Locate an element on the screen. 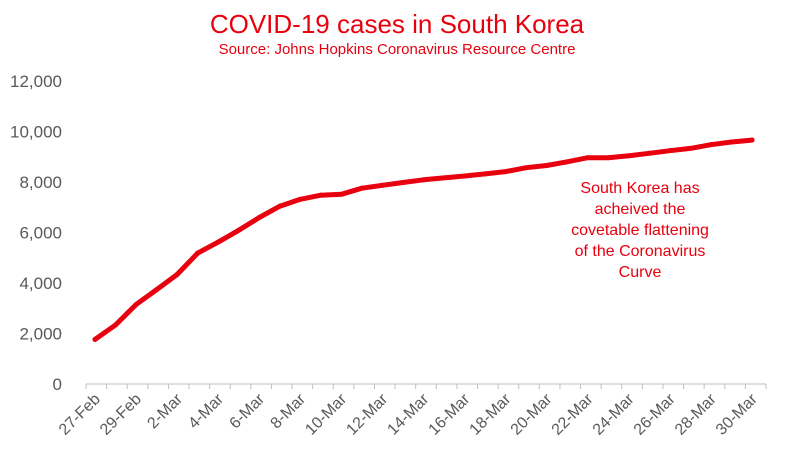 The image size is (794, 450). x-tick-label: 22-Mar is located at coordinates (573, 414).